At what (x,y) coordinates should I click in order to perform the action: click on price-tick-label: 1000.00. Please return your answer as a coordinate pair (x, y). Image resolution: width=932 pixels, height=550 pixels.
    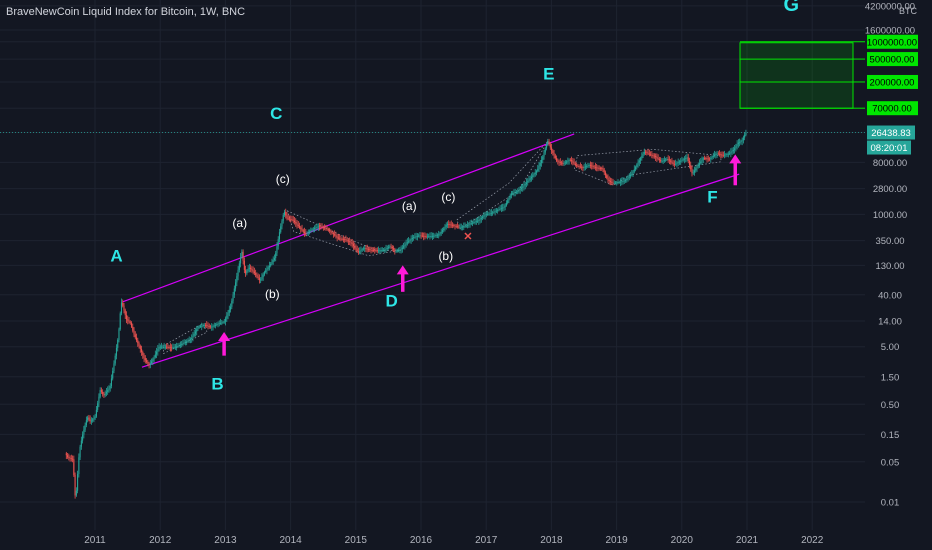
    Looking at the image, I should click on (890, 215).